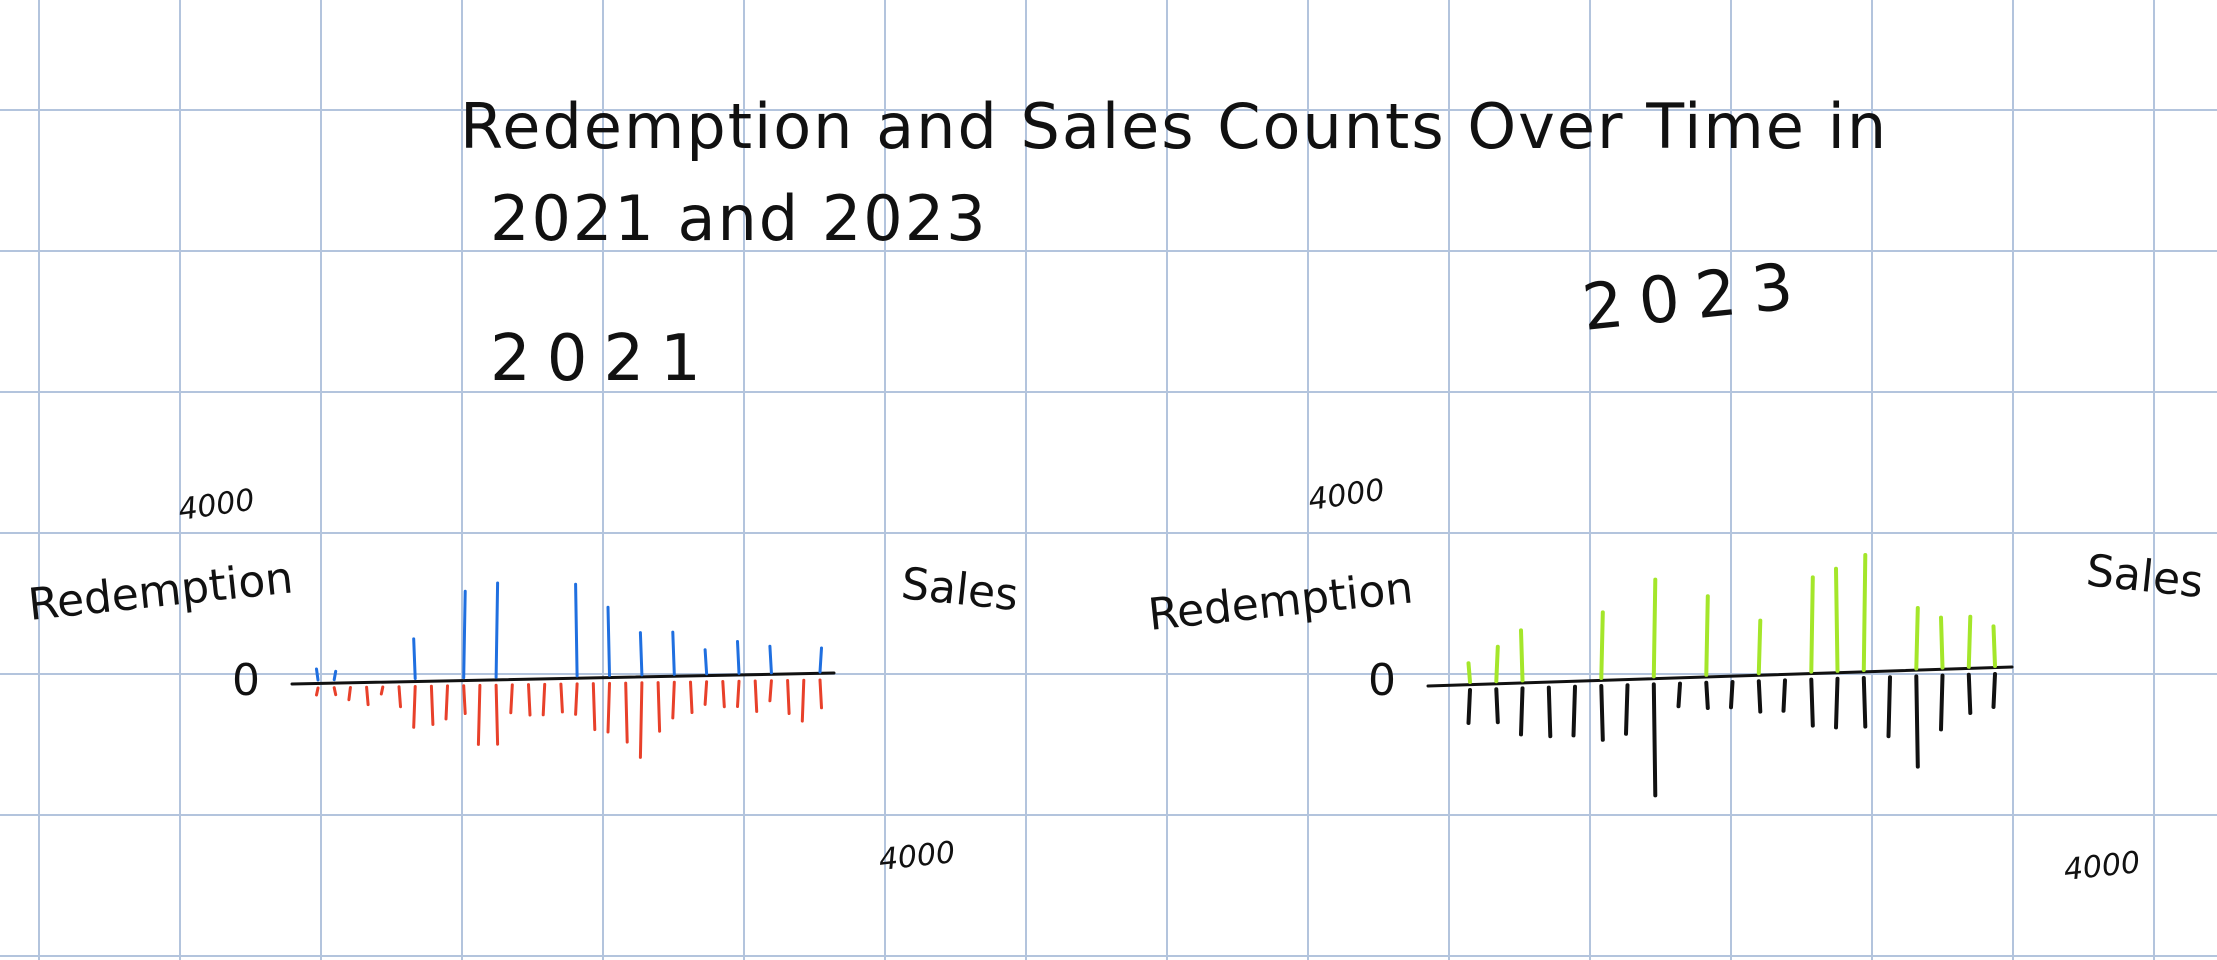 This screenshot has height=960, width=2217. What do you see at coordinates (960, 589) in the screenshot?
I see `panel-2021-lower-label: Sales` at bounding box center [960, 589].